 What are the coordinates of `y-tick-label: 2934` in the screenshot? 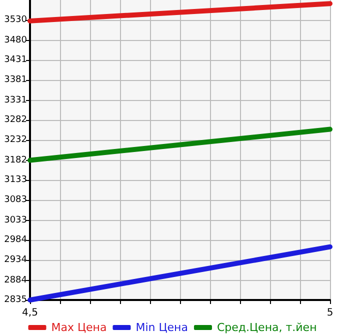 It's located at (16, 260).